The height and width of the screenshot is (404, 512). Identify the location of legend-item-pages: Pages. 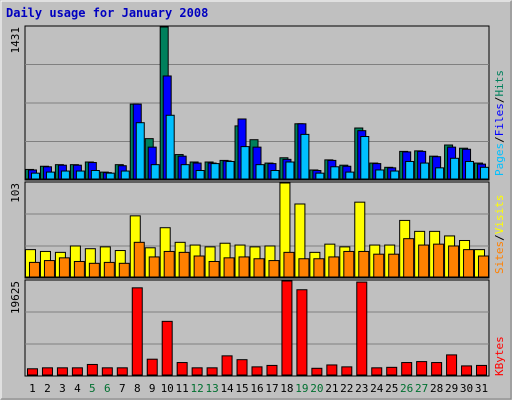
(499, 159).